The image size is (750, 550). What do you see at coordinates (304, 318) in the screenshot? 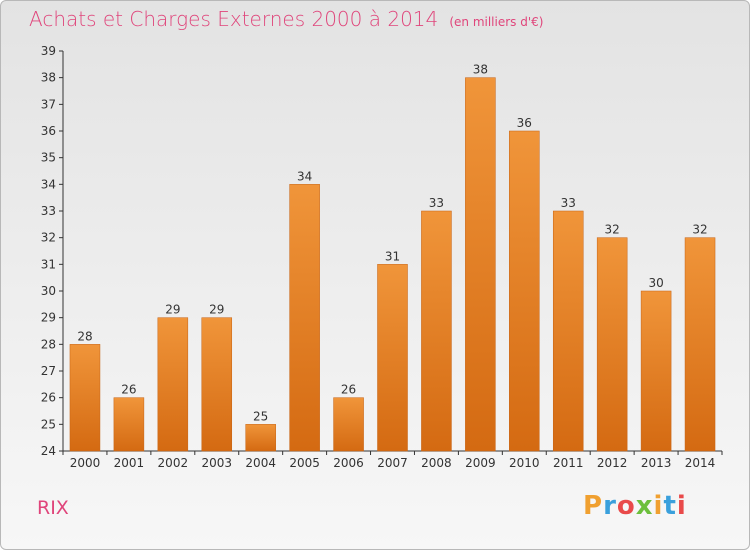
I see `bar-2005` at bounding box center [304, 318].